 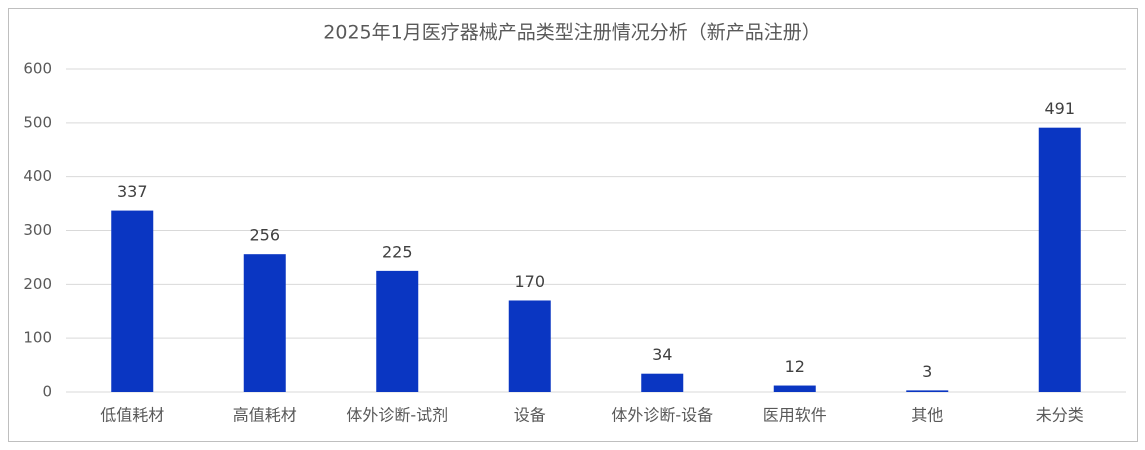 What do you see at coordinates (37, 122) in the screenshot?
I see `y-tick-label: 500` at bounding box center [37, 122].